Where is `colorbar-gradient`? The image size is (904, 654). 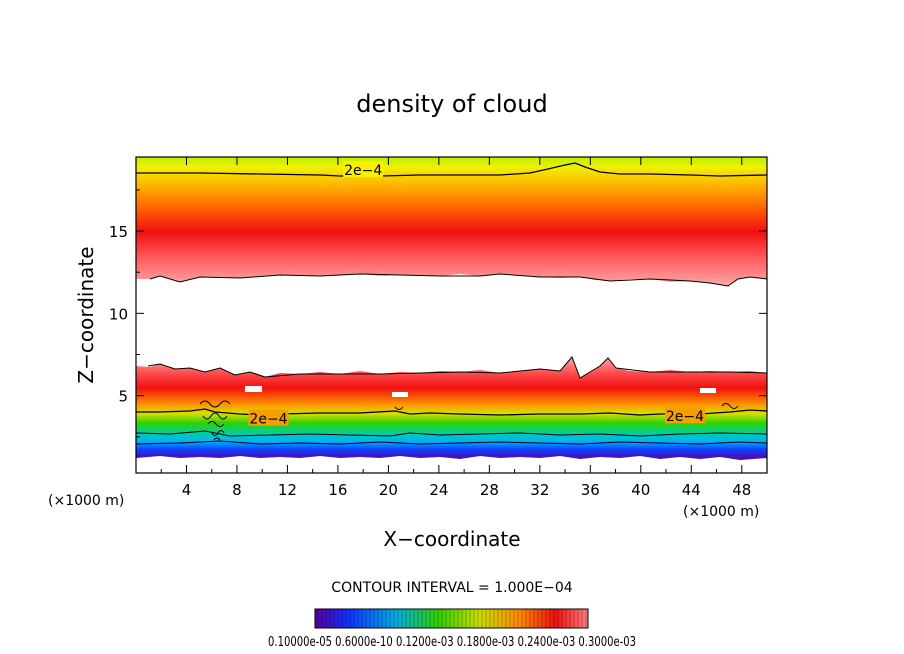 colorbar-gradient is located at coordinates (451, 618).